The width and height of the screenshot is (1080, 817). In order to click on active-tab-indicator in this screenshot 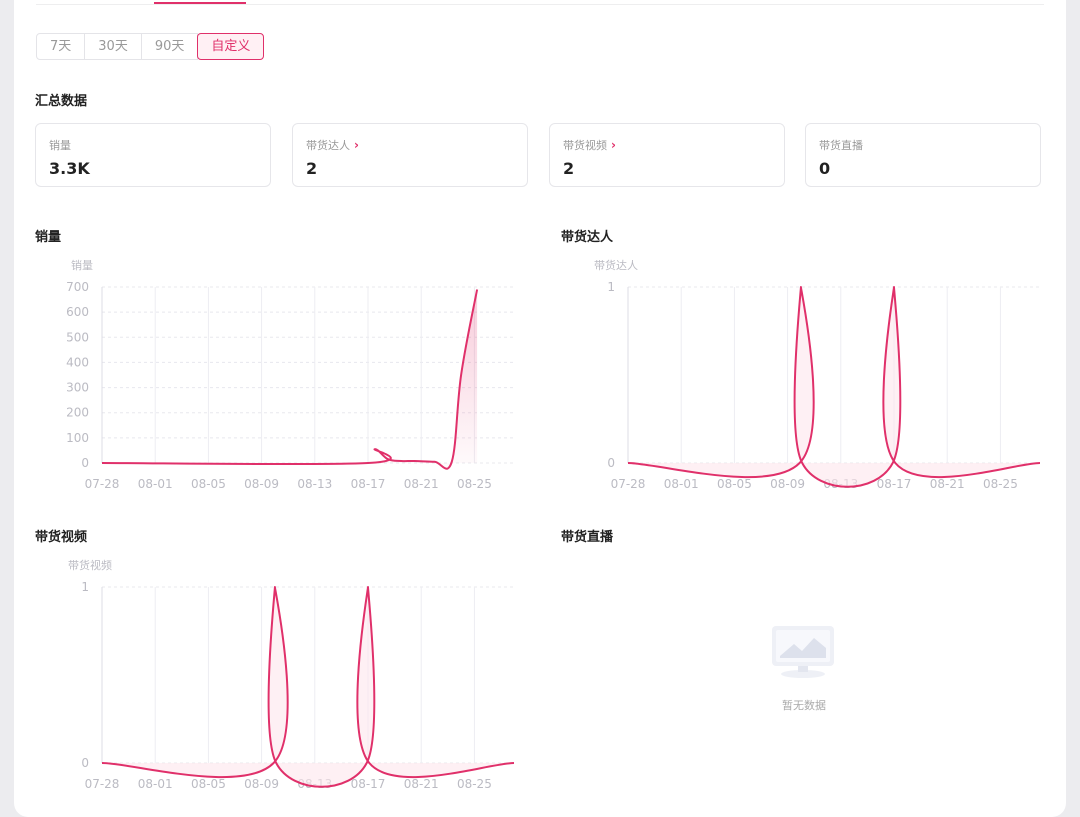, I will do `click(200, 3)`.